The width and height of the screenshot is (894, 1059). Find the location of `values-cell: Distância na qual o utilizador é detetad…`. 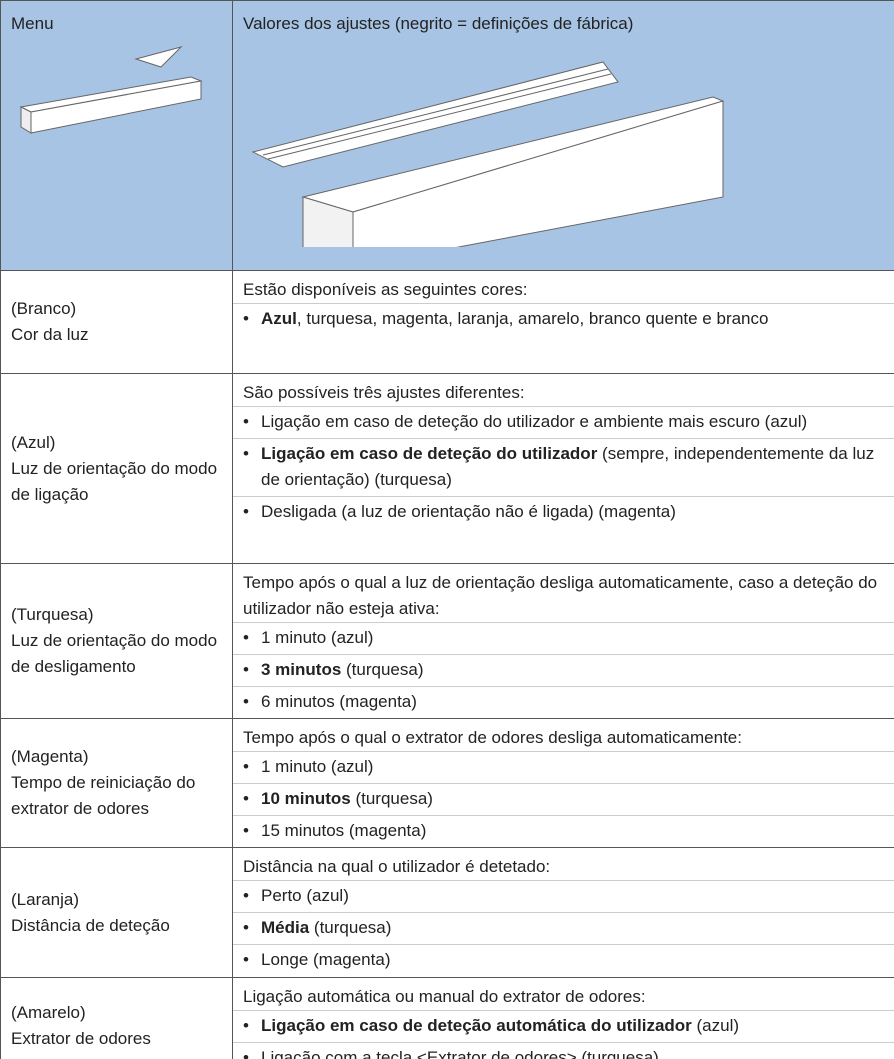

values-cell: Distância na qual o utilizador é detetad… is located at coordinates (563, 912).